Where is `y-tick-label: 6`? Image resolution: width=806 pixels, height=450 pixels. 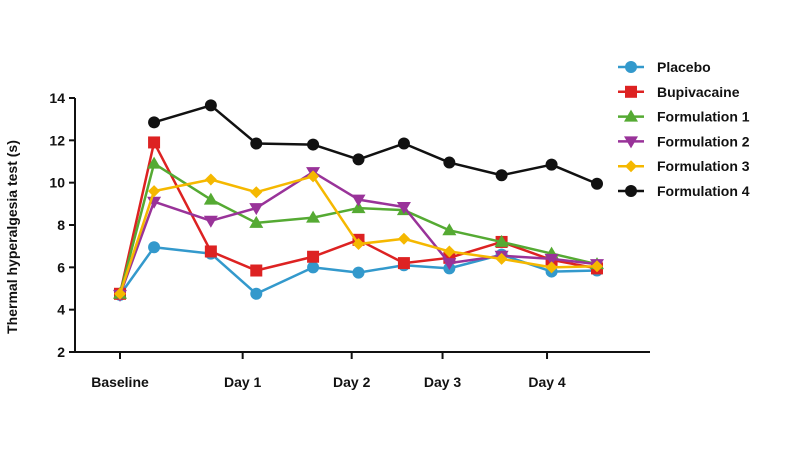
y-tick-label: 6 is located at coordinates (61, 267).